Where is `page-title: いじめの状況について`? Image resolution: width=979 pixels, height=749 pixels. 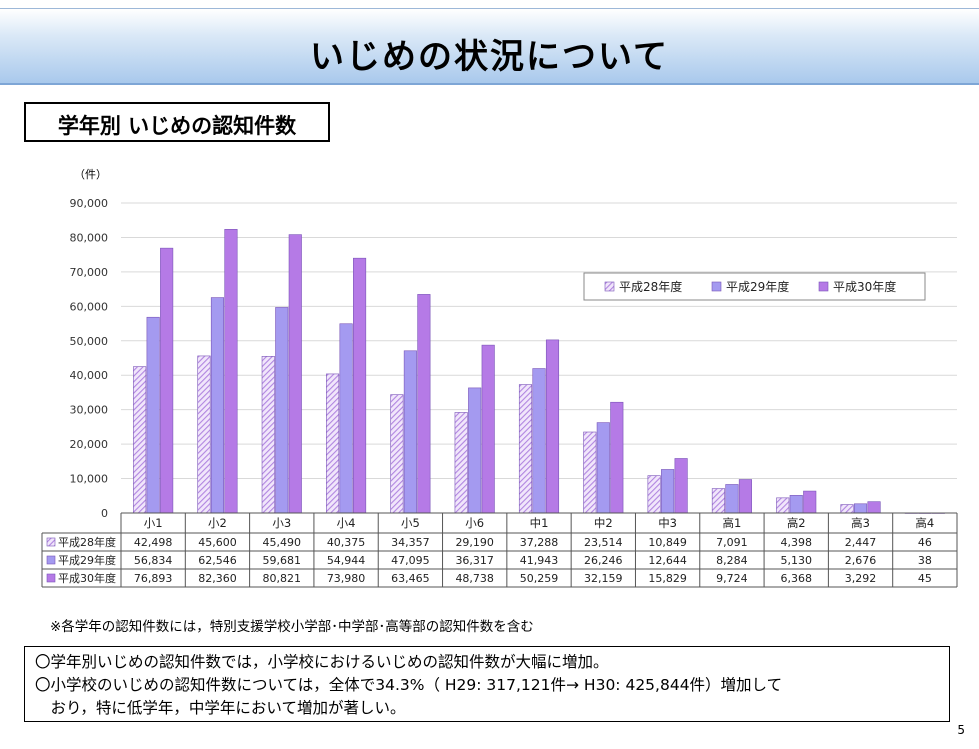 page-title: いじめの状況について is located at coordinates (489, 57).